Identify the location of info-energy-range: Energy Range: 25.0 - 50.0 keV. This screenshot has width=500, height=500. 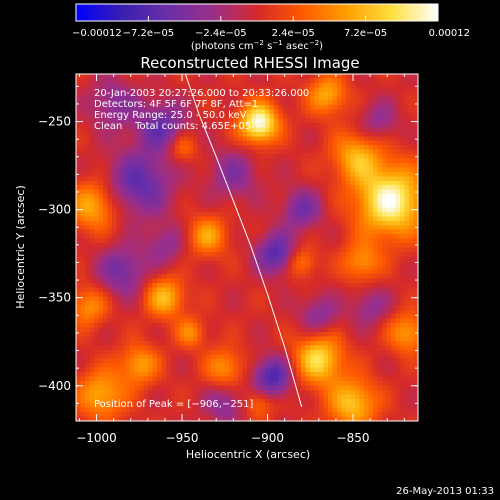
(170, 115).